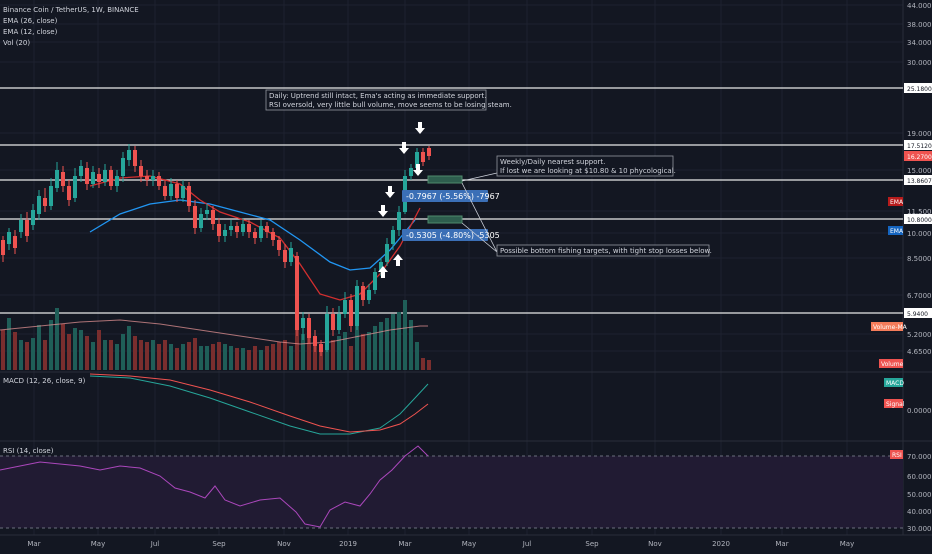 The width and height of the screenshot is (932, 554). I want to click on measure-box-2: -0.5305 (-4.80%) -5305, so click(451, 235).